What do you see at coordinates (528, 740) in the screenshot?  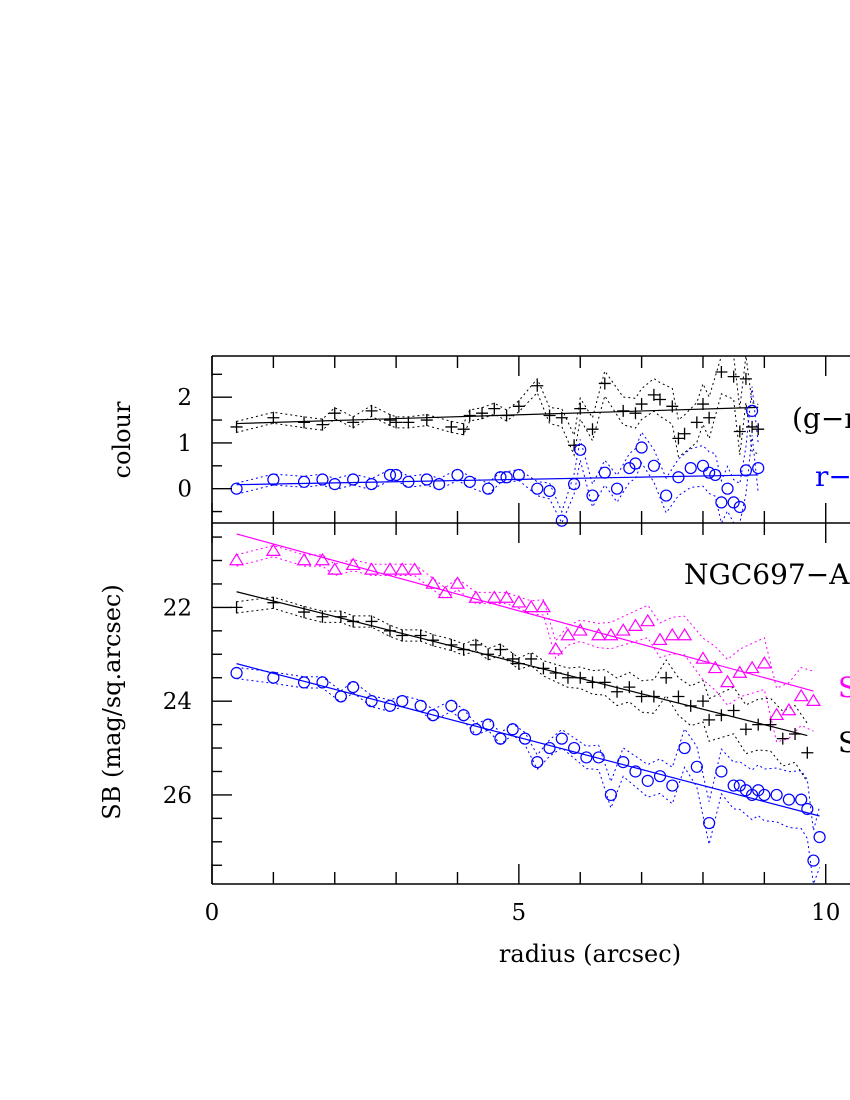 I see `i-fit-line` at bounding box center [528, 740].